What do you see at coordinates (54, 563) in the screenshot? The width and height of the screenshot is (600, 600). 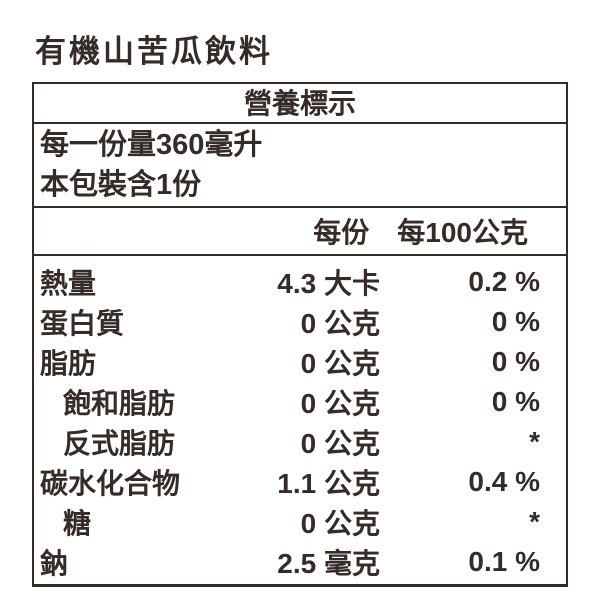 I see `nutrient-label: 鈉` at bounding box center [54, 563].